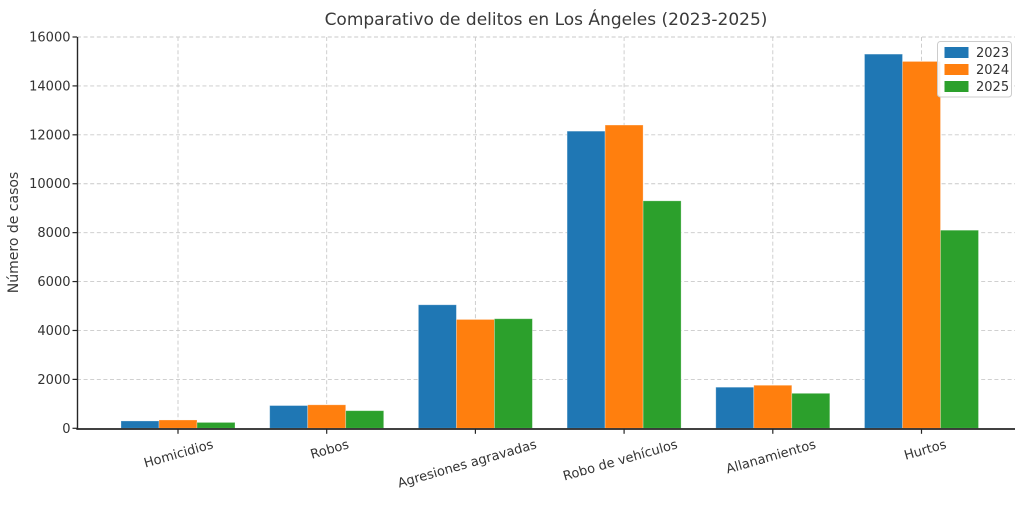 The image size is (1024, 511). What do you see at coordinates (992, 53) in the screenshot?
I see `legend-label-2023: 2023` at bounding box center [992, 53].